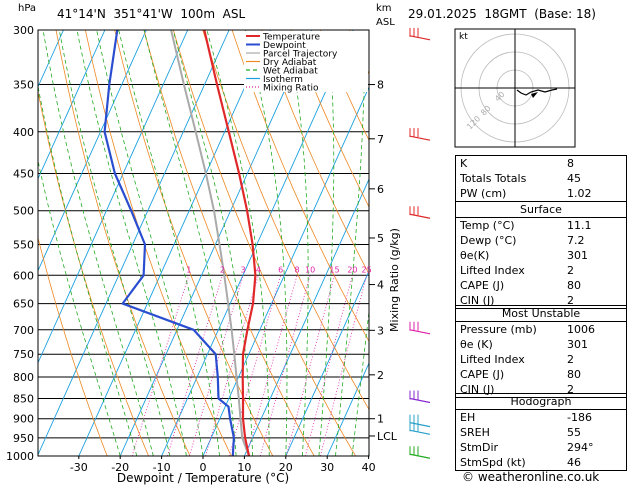 Image resolution: width=629 pixels, height=486 pixels. Describe the element at coordinates (579, 417) in the screenshot. I see `hodograph-row-value: -186` at that location.